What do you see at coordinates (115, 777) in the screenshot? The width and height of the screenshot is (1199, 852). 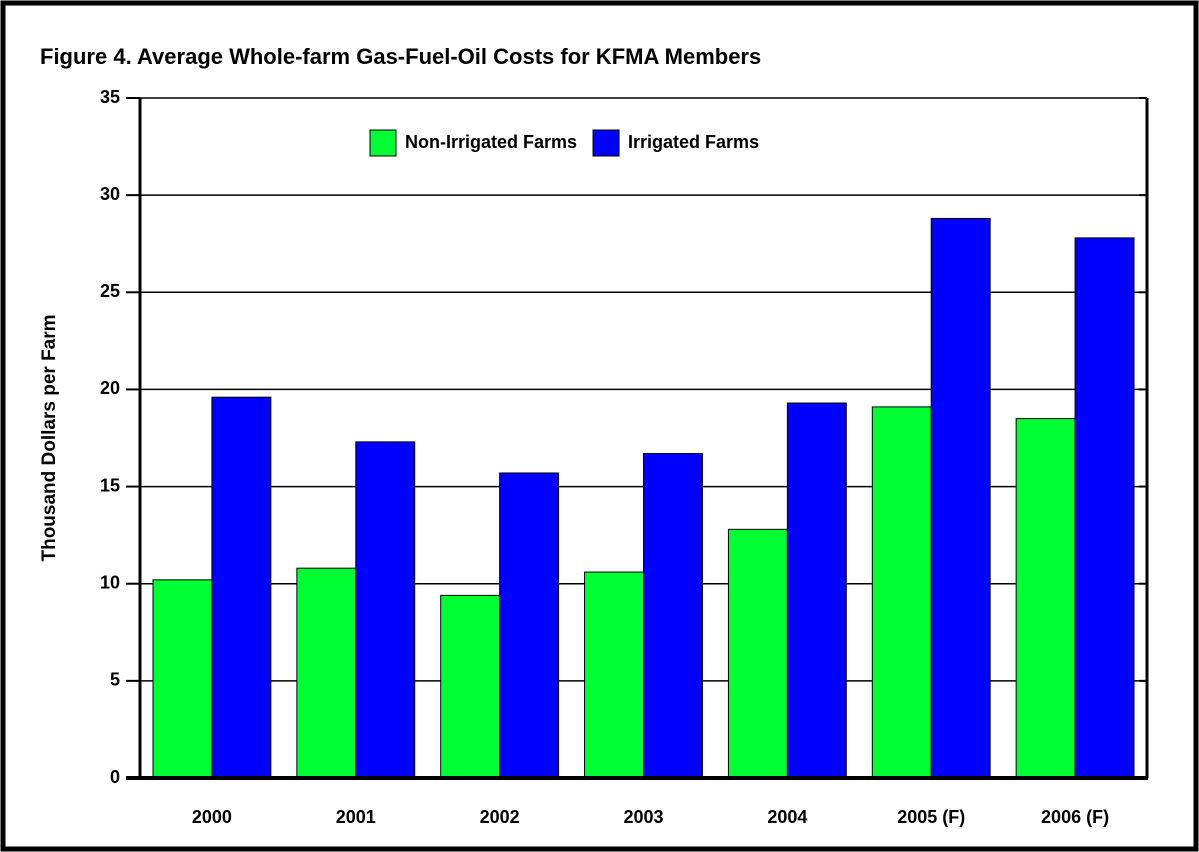 I see `y-tick-label: 0` at bounding box center [115, 777].